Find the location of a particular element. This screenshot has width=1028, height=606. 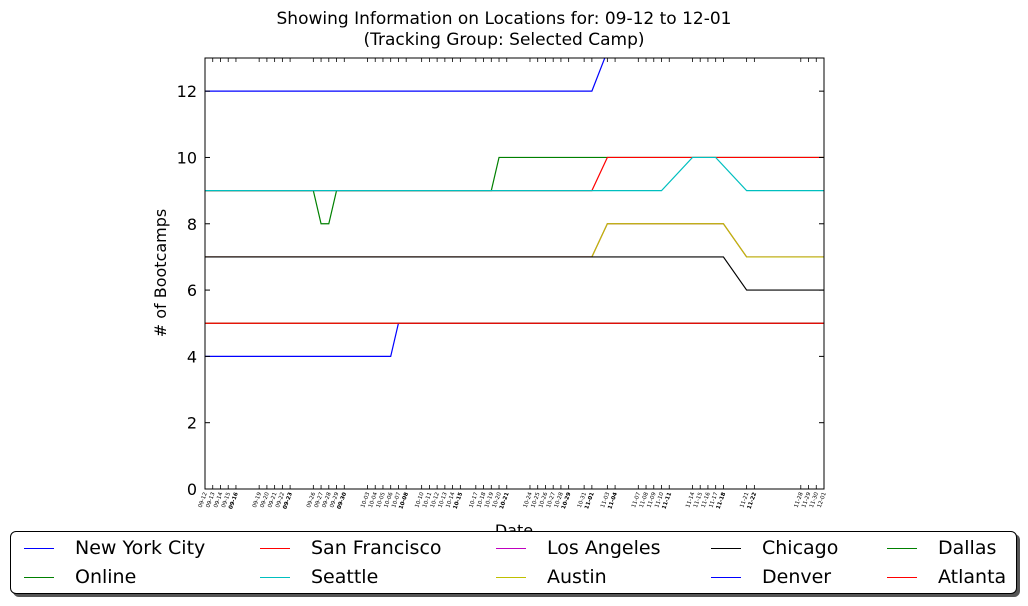

legend-item-seattle: Seattle is located at coordinates (319, 577).